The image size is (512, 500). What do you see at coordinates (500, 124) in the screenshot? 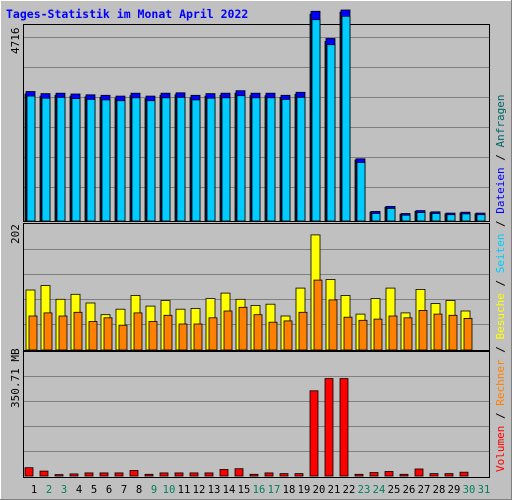
I see `legend-item-anfragen: Anfragen` at bounding box center [500, 124].